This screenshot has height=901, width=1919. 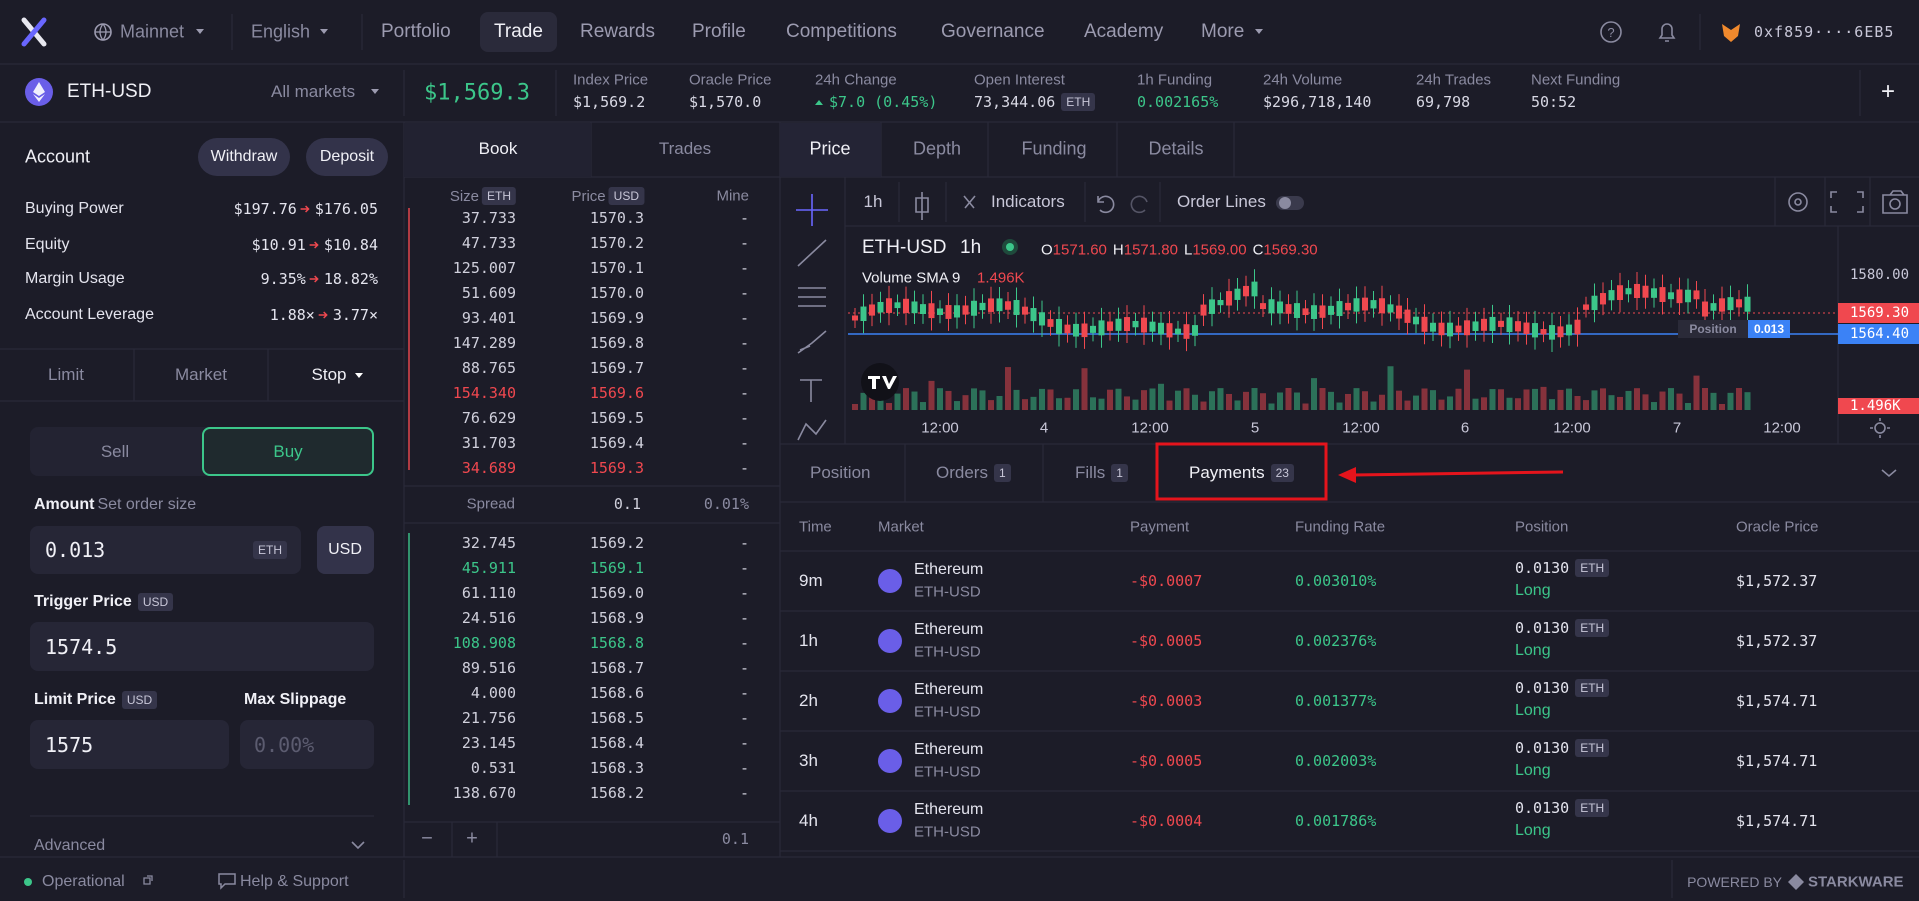 What do you see at coordinates (201, 374) in the screenshot?
I see `order-type-tab: Market` at bounding box center [201, 374].